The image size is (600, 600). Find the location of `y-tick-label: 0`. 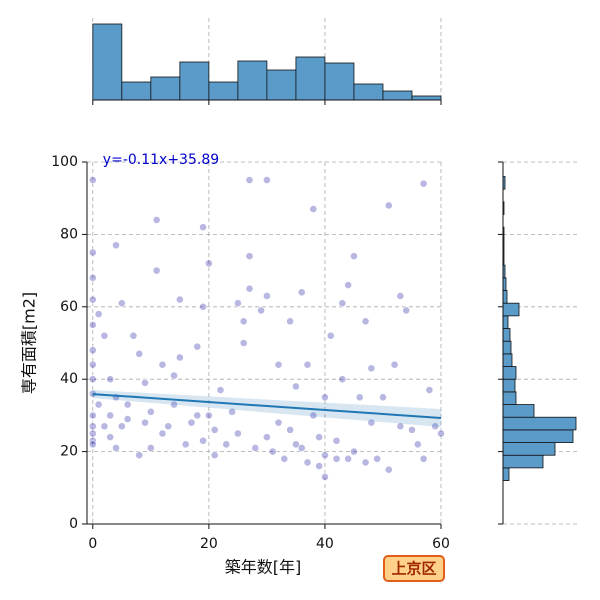

y-tick-label: 0 is located at coordinates (73, 524).